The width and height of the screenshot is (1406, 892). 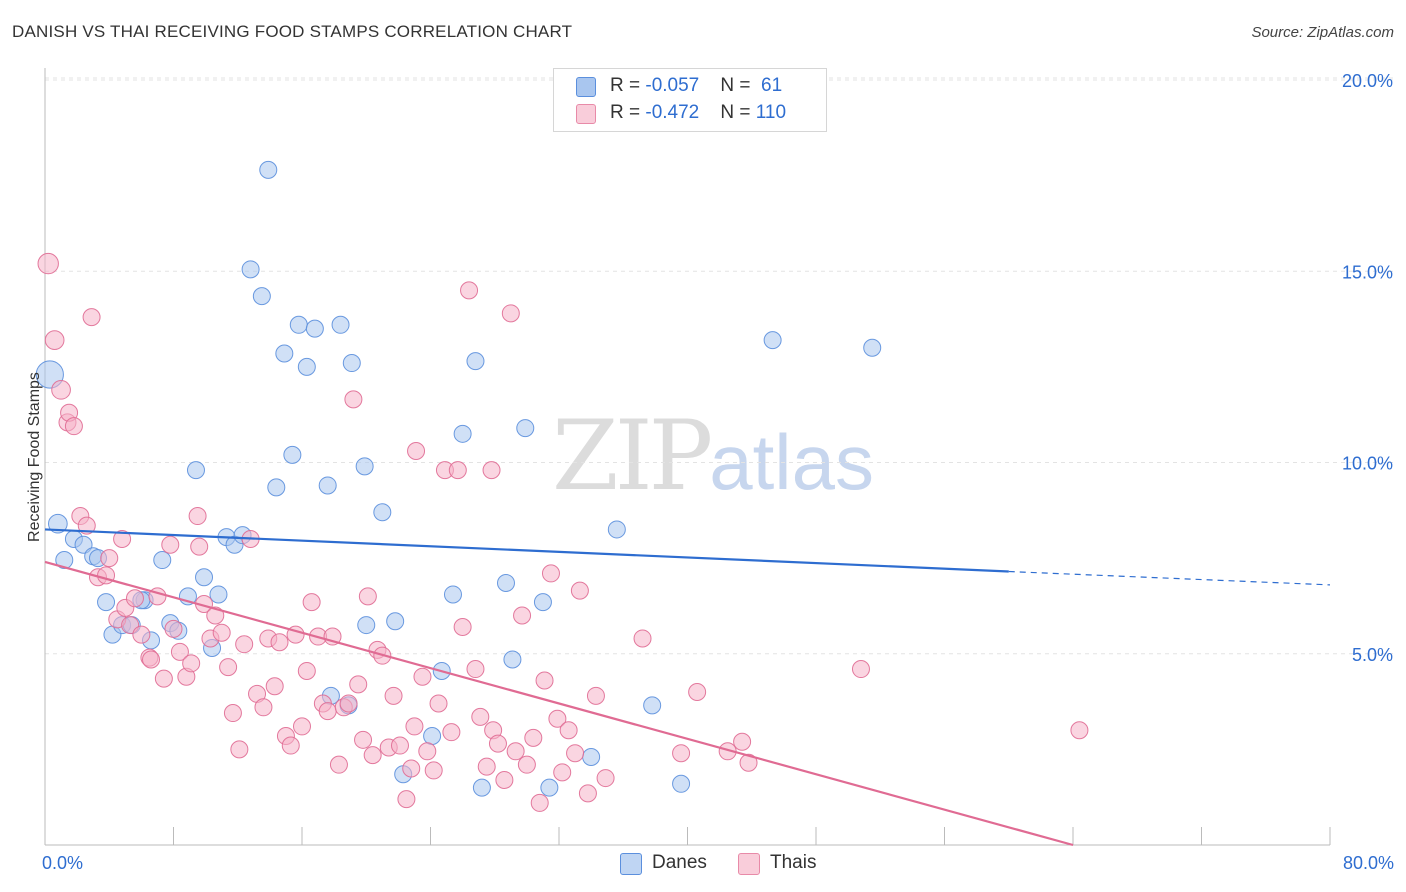 What do you see at coordinates (1367, 368) in the screenshot?
I see `y-tick-labels: 5.0% 10.0% 15.0% 20.0%` at bounding box center [1367, 368].